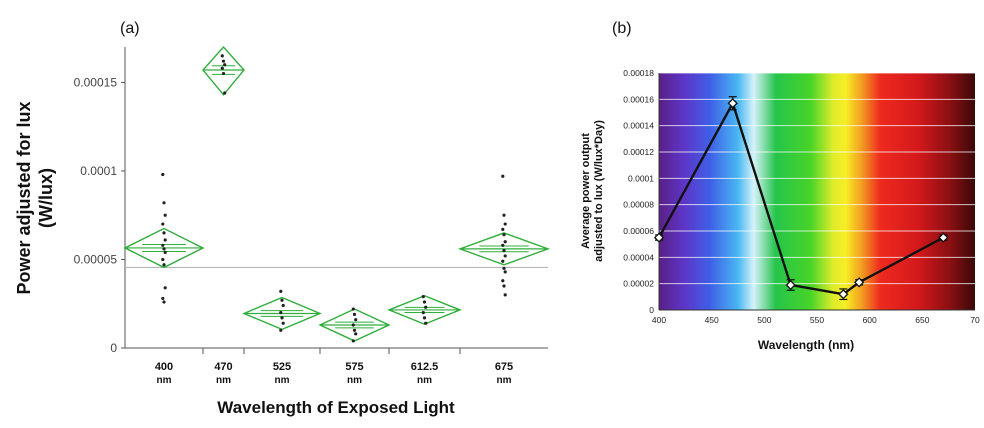  I want to click on chart-b-y-tick-label: 0.0001, so click(641, 178).